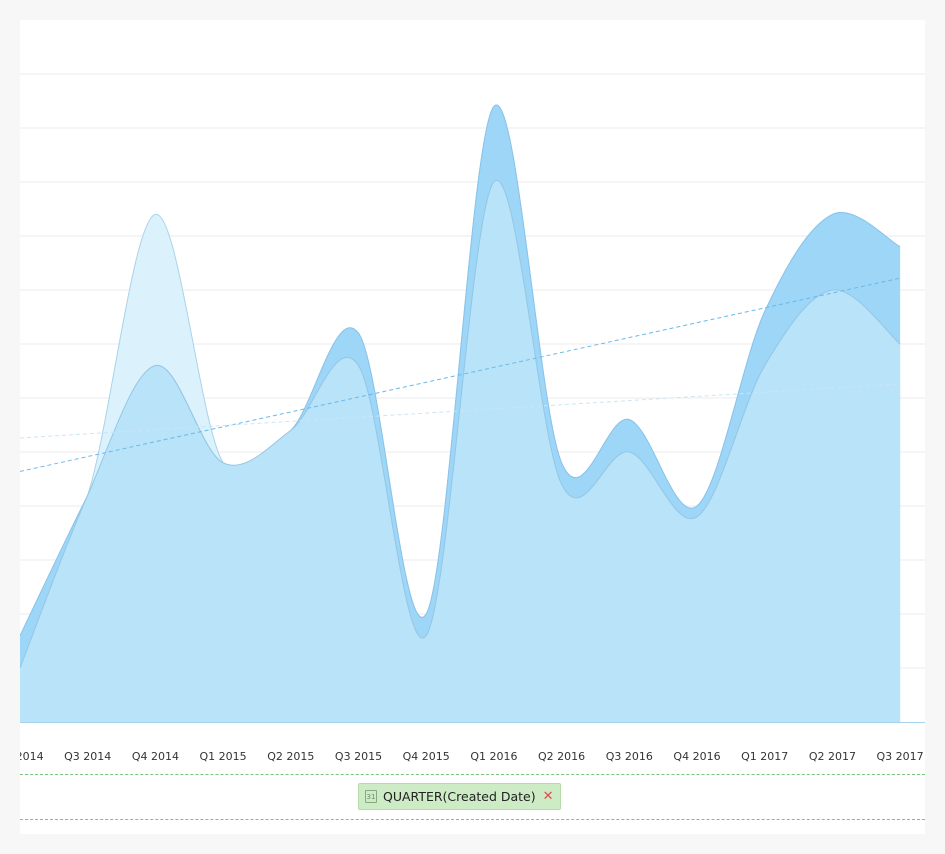  Describe the element at coordinates (358, 756) in the screenshot. I see `x-tick-label: Q3 2015` at that location.